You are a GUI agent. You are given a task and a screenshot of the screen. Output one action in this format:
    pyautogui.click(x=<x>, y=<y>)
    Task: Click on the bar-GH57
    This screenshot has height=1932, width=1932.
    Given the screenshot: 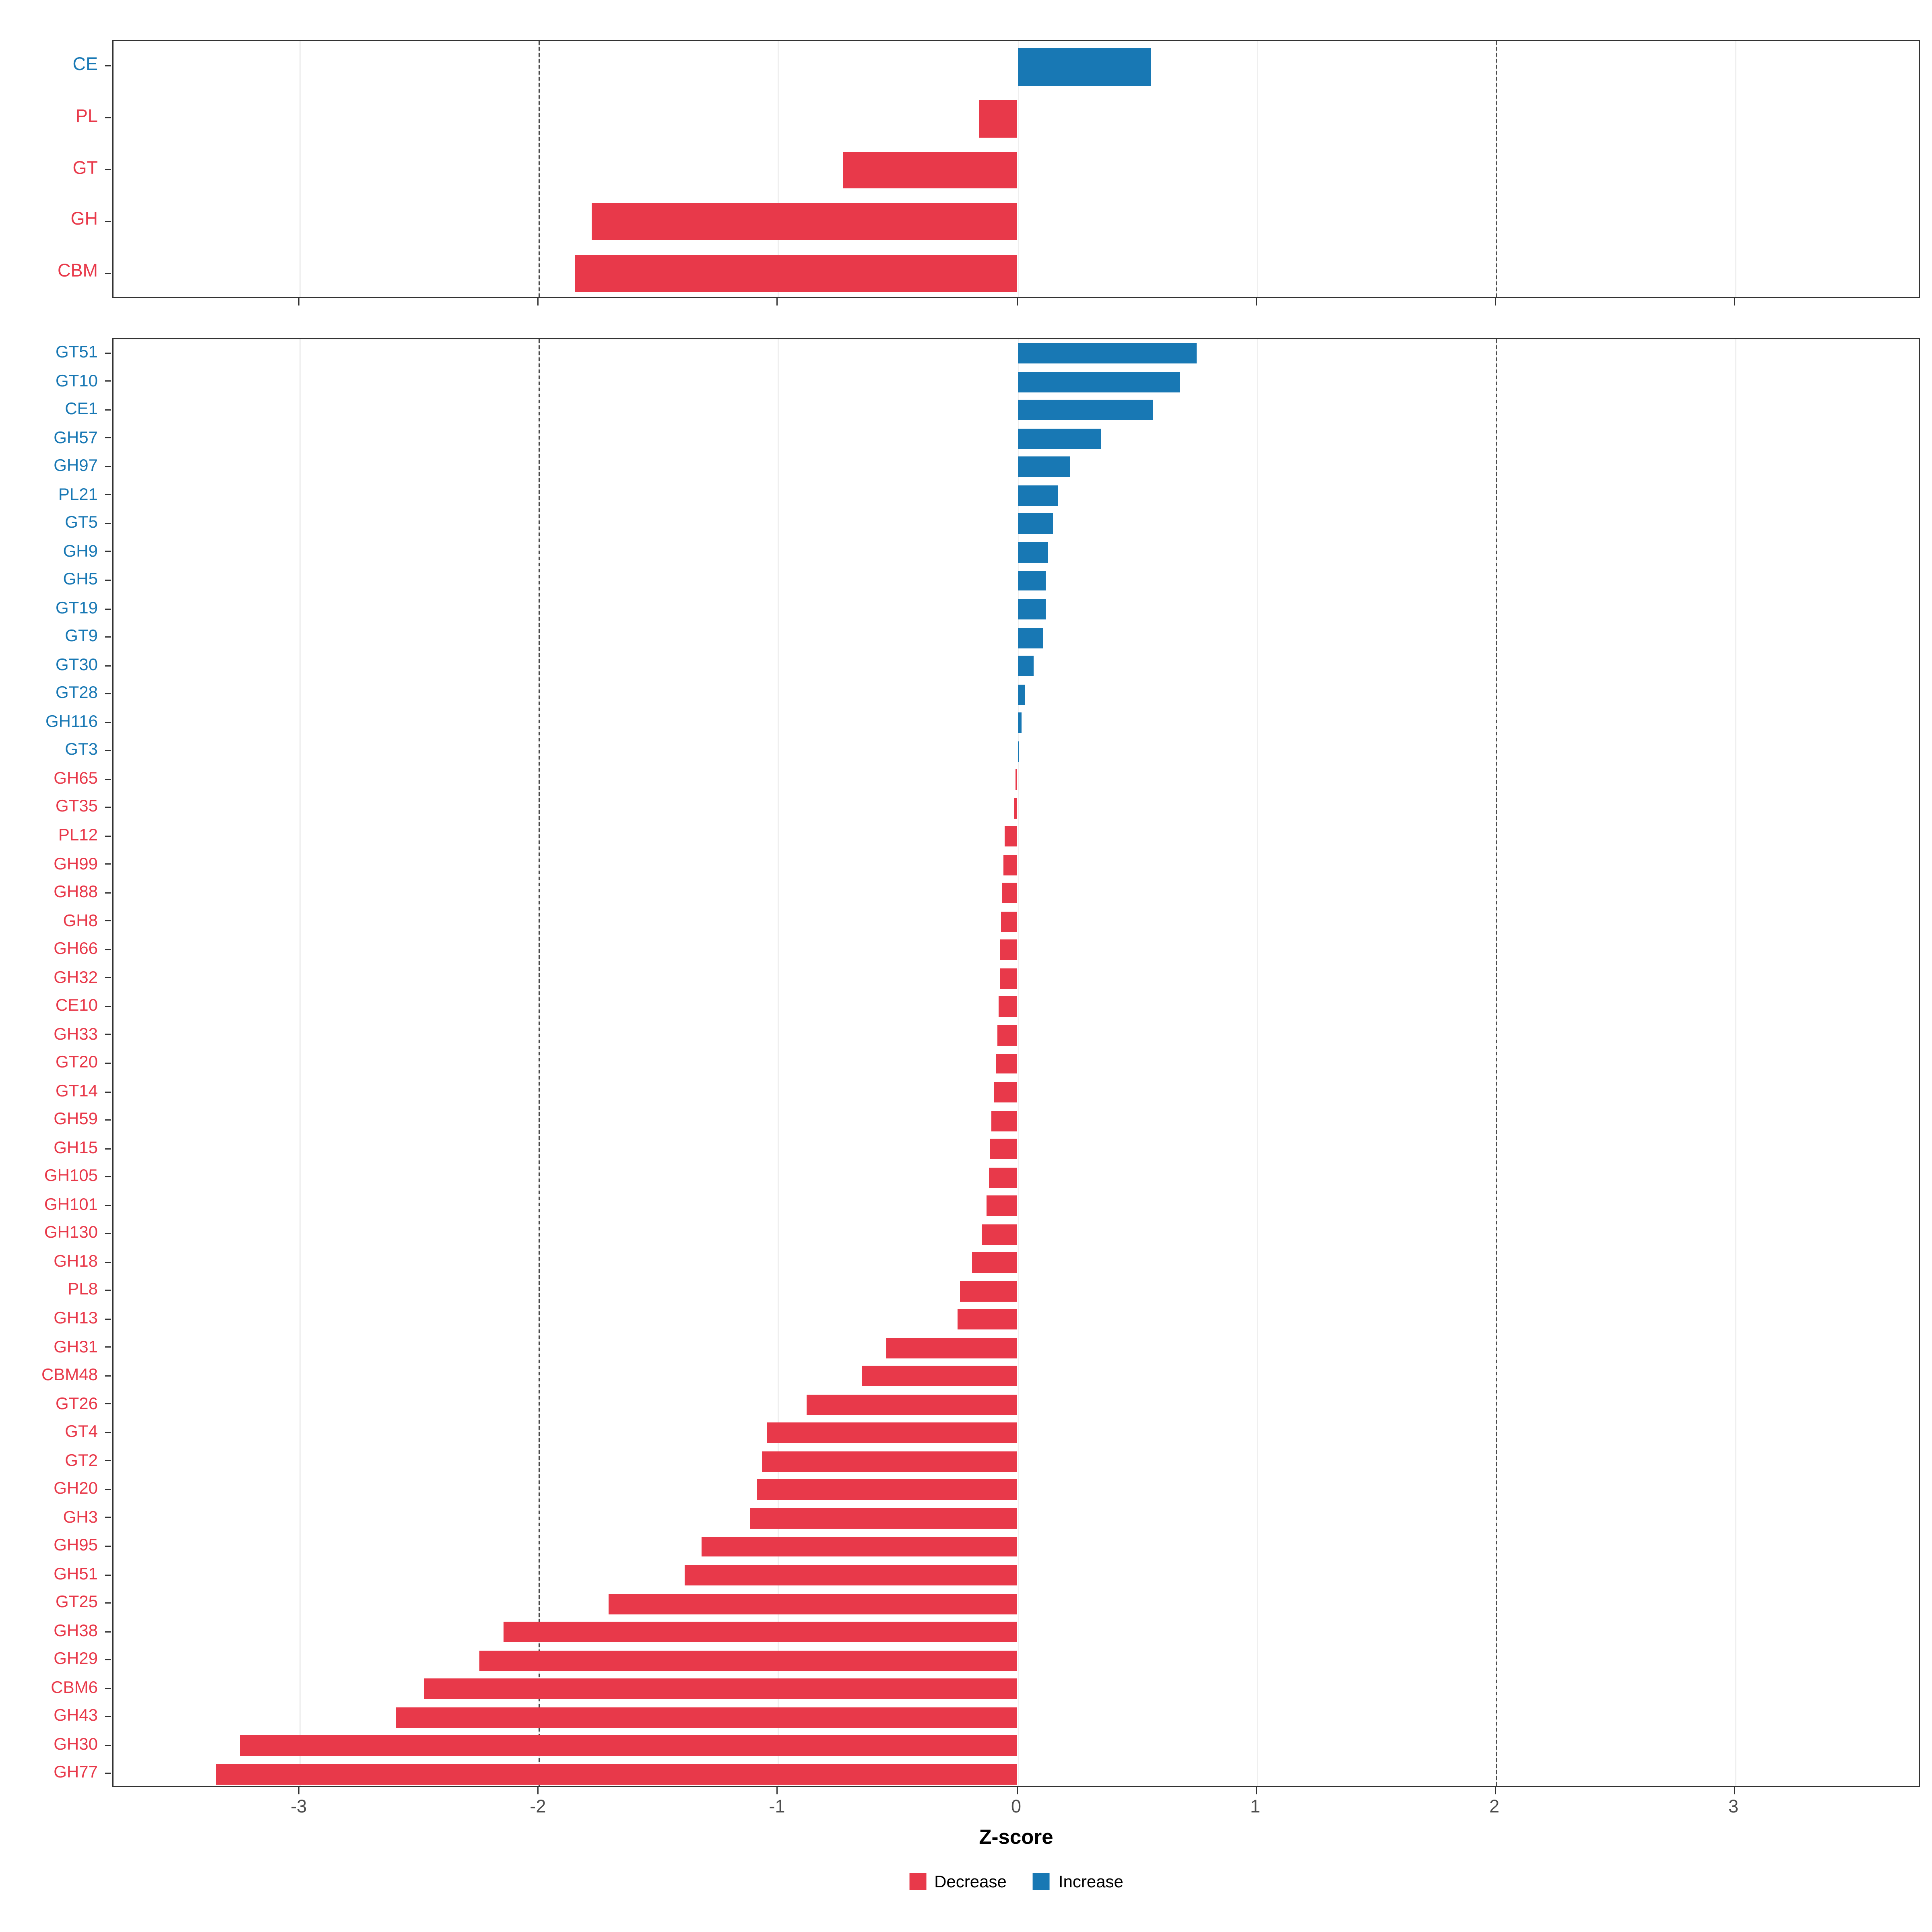 What is the action you would take?
    pyautogui.click(x=1059, y=438)
    